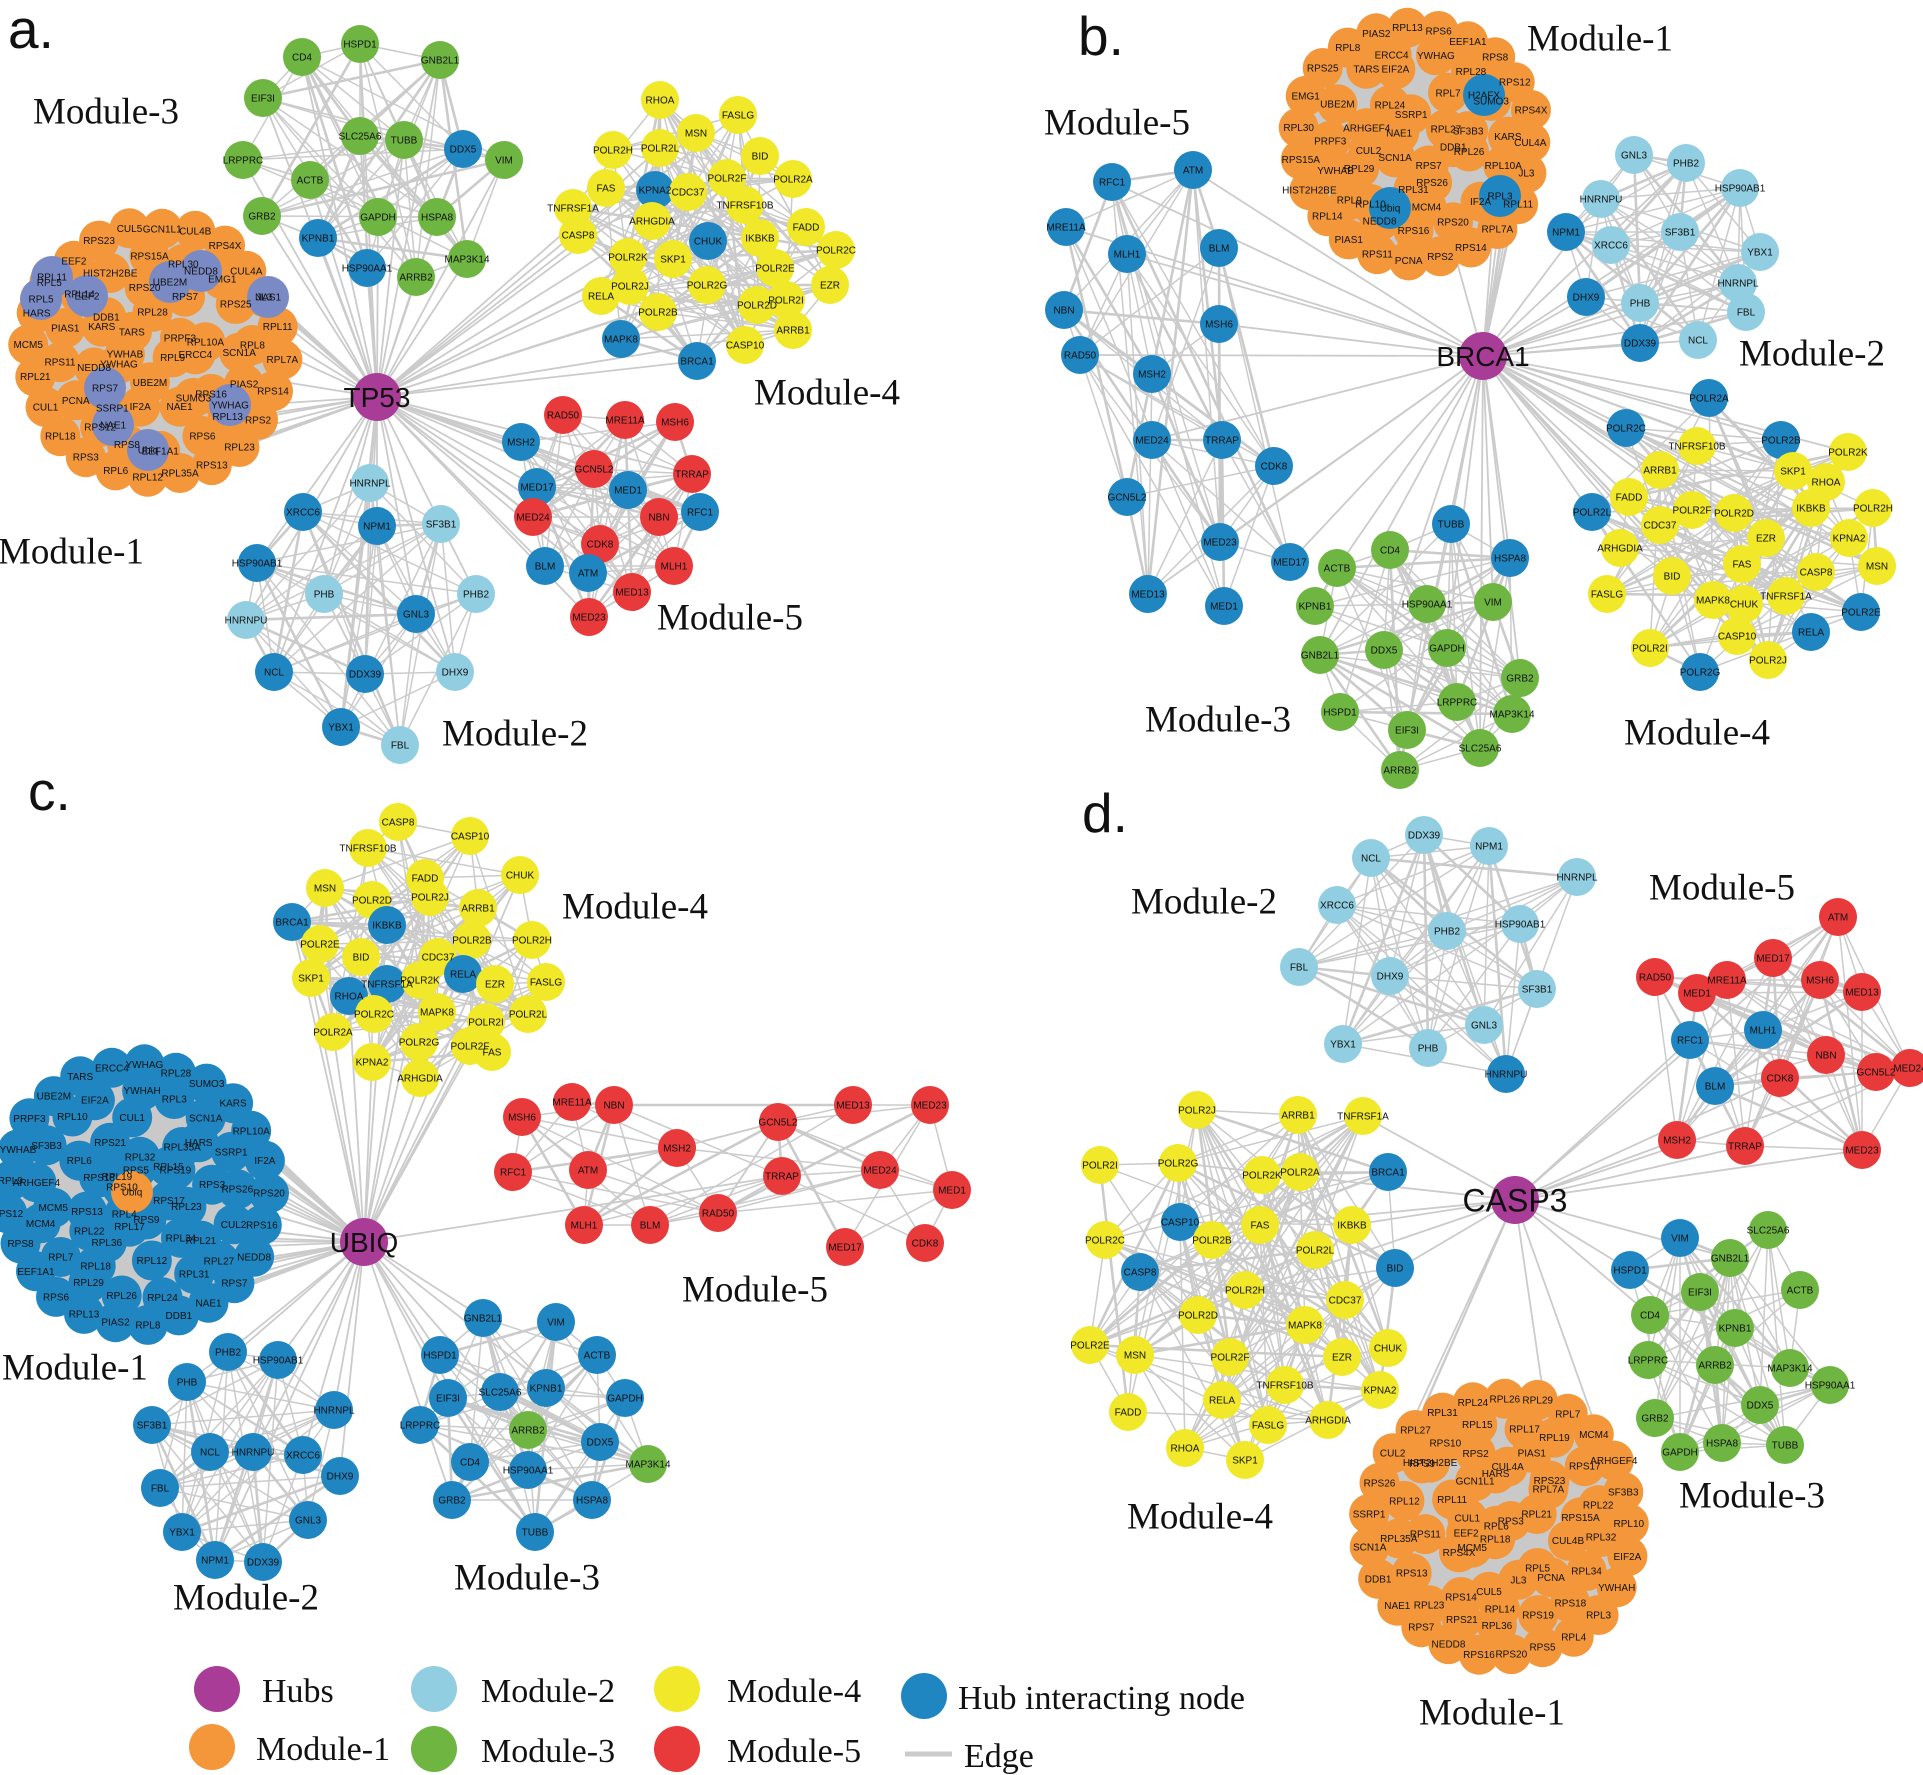  Describe the element at coordinates (225, 246) in the screenshot. I see `svg-text: RPS4X` at that location.